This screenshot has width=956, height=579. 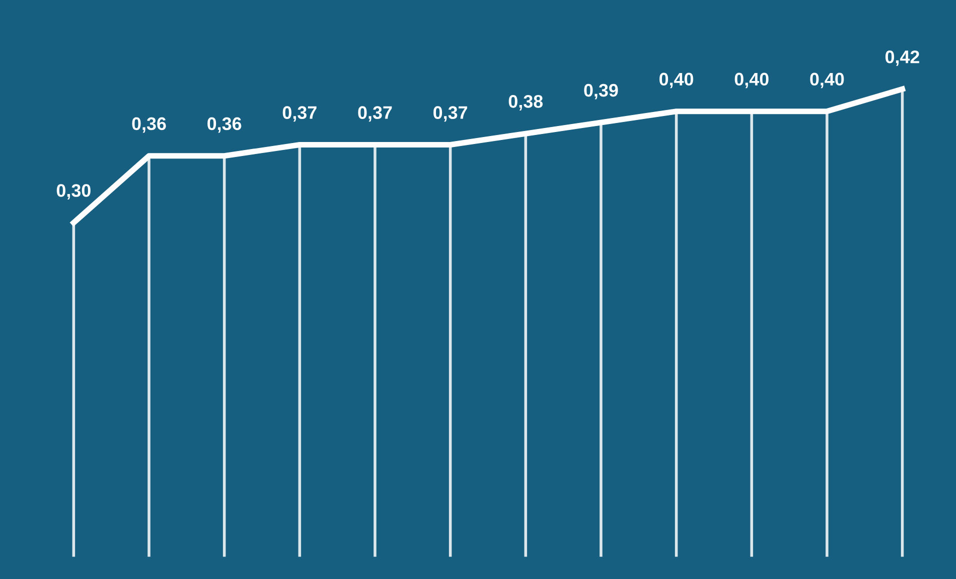 What do you see at coordinates (601, 92) in the screenshot?
I see `data-label: 0,39` at bounding box center [601, 92].